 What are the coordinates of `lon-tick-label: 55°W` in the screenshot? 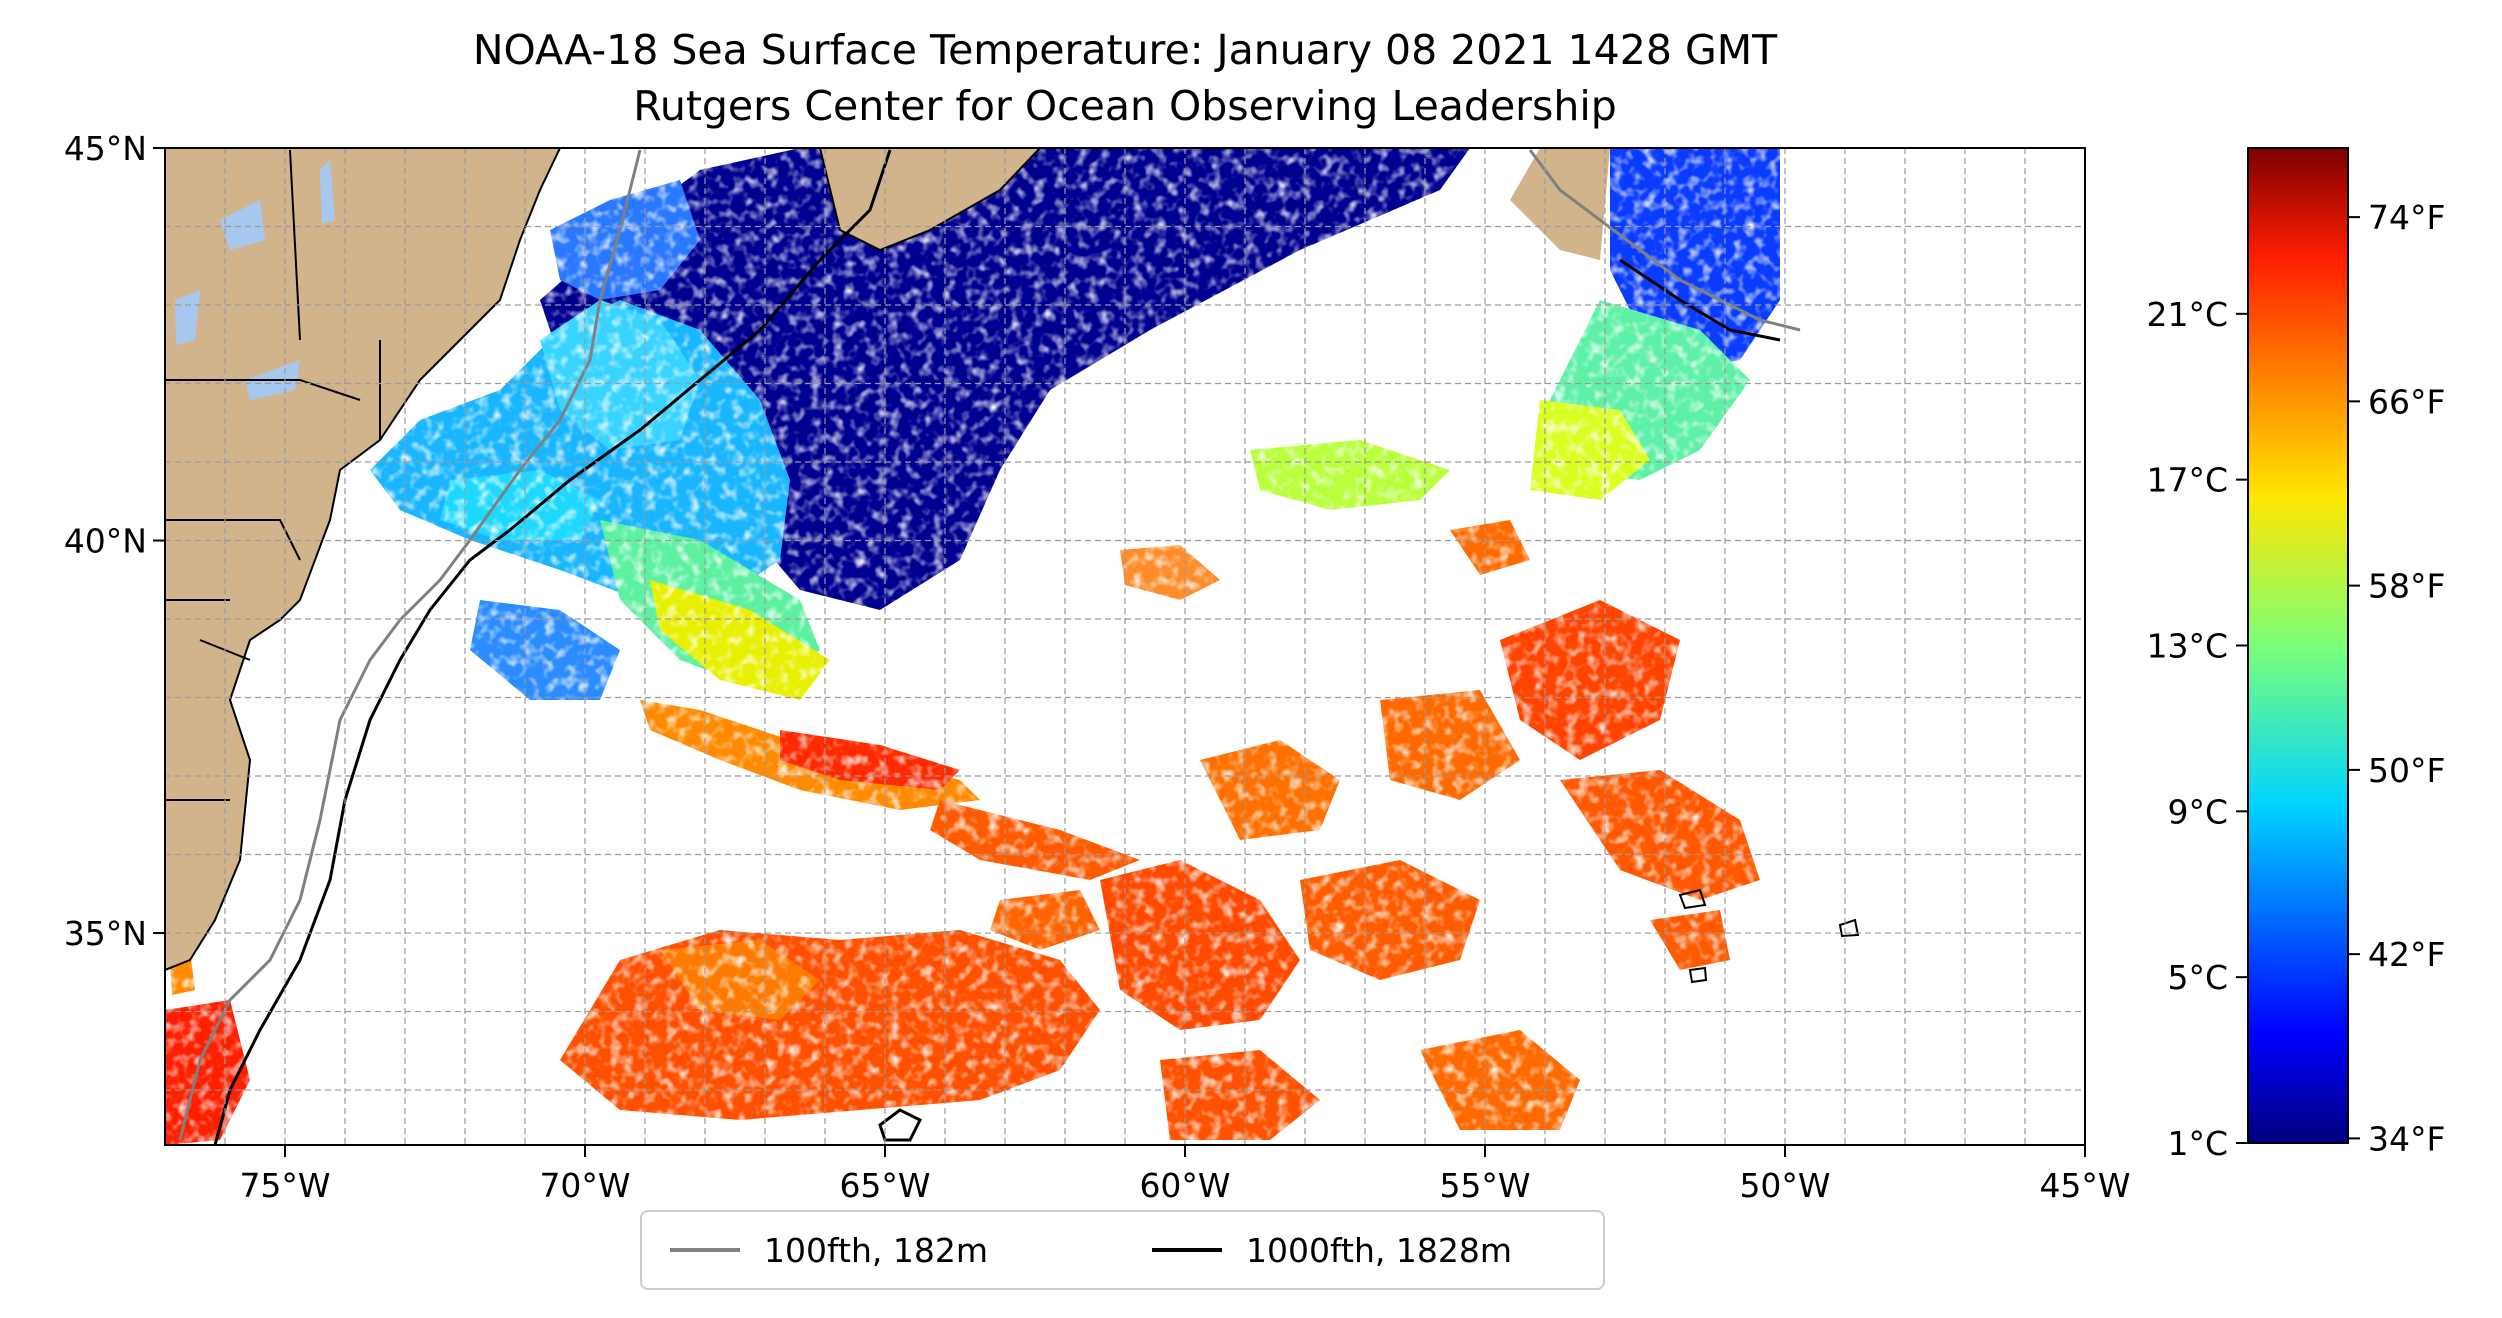 It's located at (1484, 1185).